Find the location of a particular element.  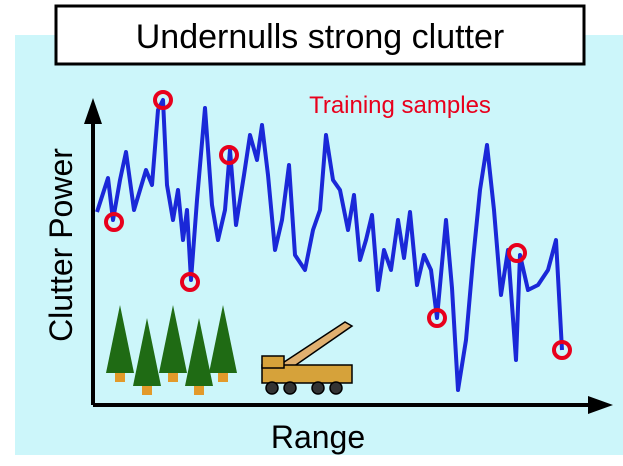

trees is located at coordinates (171, 350).